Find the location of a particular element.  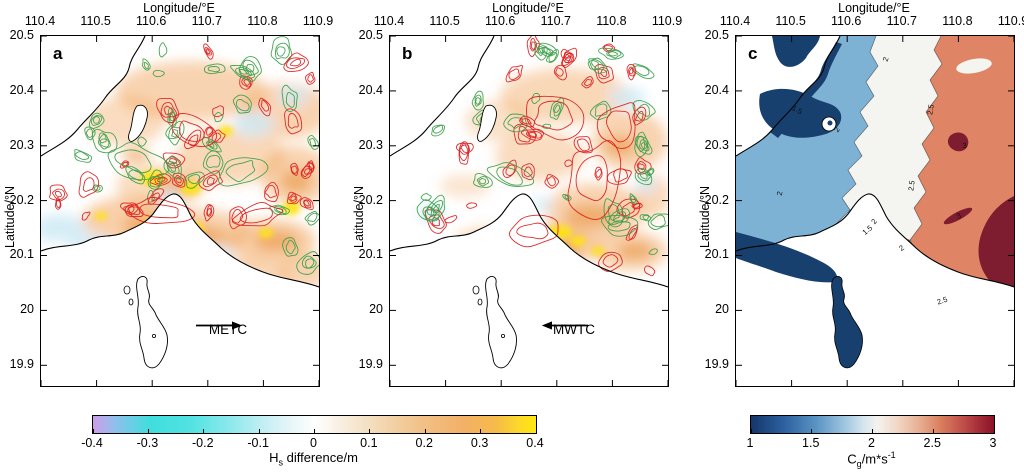

x-tick-label: 0.4 is located at coordinates (535, 443).